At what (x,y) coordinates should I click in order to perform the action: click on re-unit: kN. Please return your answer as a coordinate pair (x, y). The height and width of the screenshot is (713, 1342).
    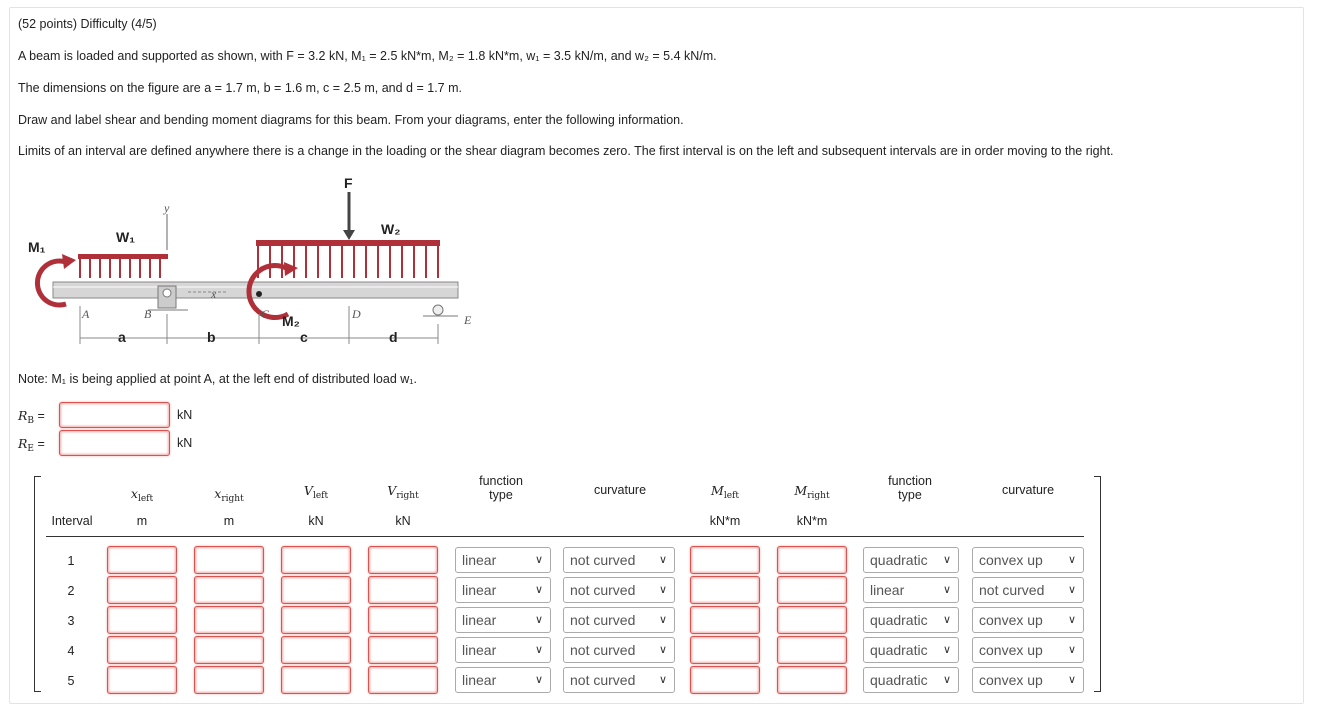
    Looking at the image, I should click on (185, 443).